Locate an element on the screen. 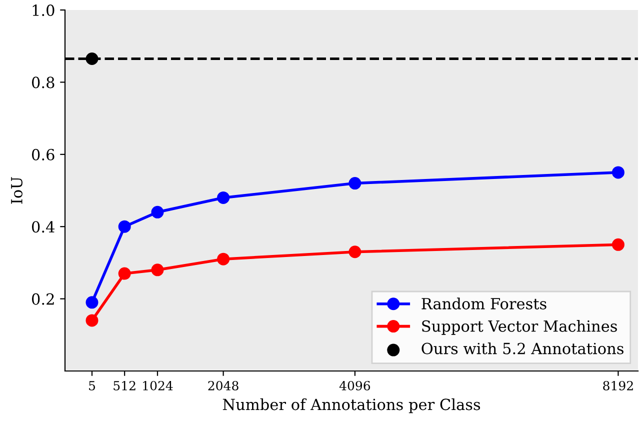  y-tick-label: 0.8 is located at coordinates (43, 82).